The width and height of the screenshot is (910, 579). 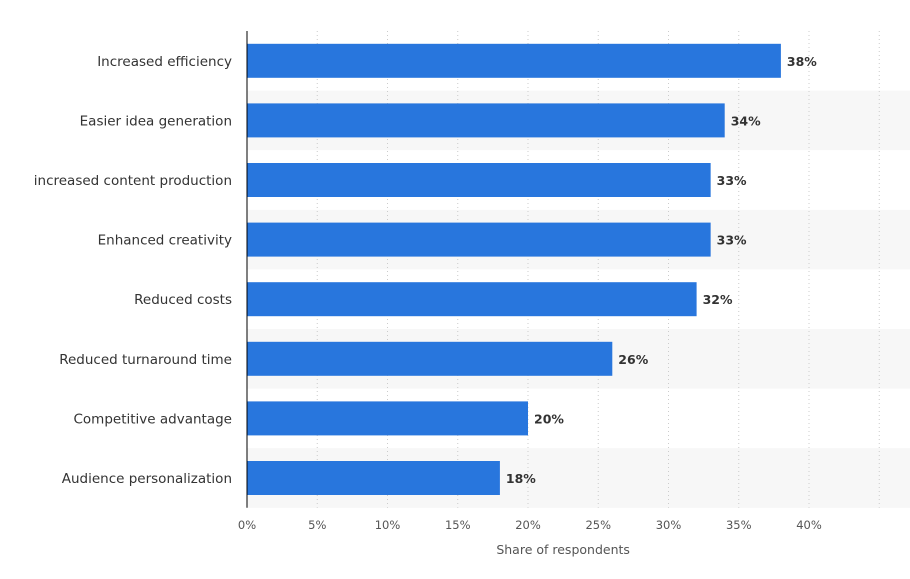 I want to click on x-tick-label: 20%, so click(x=528, y=525).